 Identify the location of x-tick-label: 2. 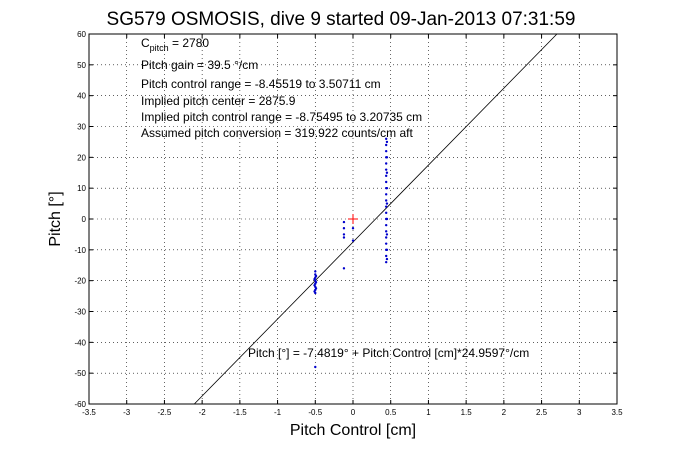
(504, 412).